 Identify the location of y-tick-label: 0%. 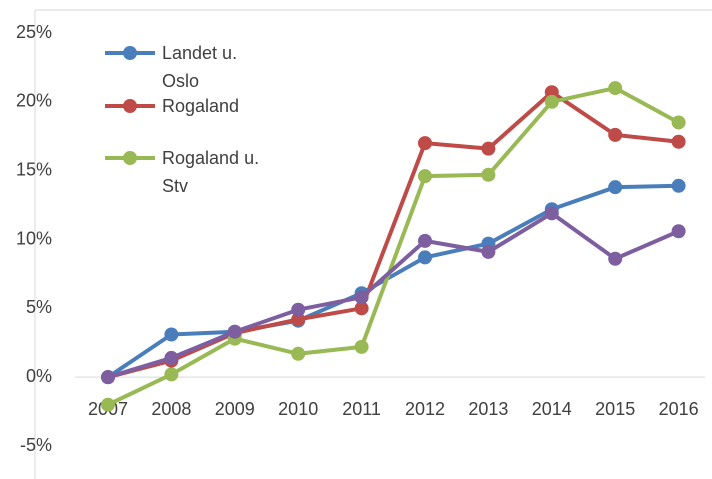
(39, 376).